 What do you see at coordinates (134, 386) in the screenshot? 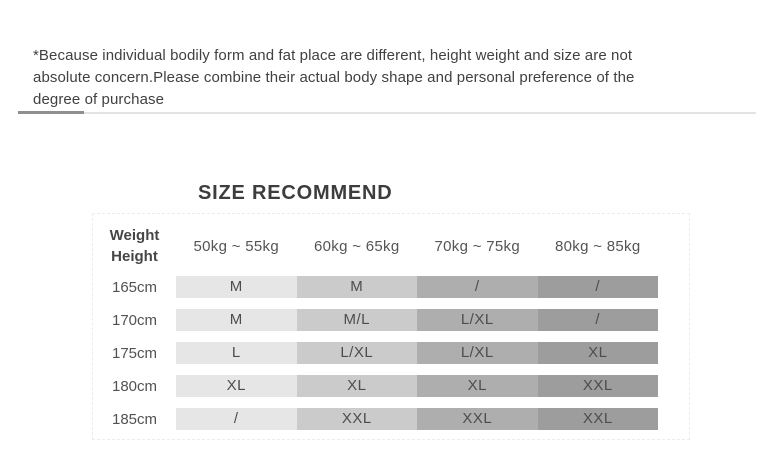
I see `height-label: 180cm` at bounding box center [134, 386].